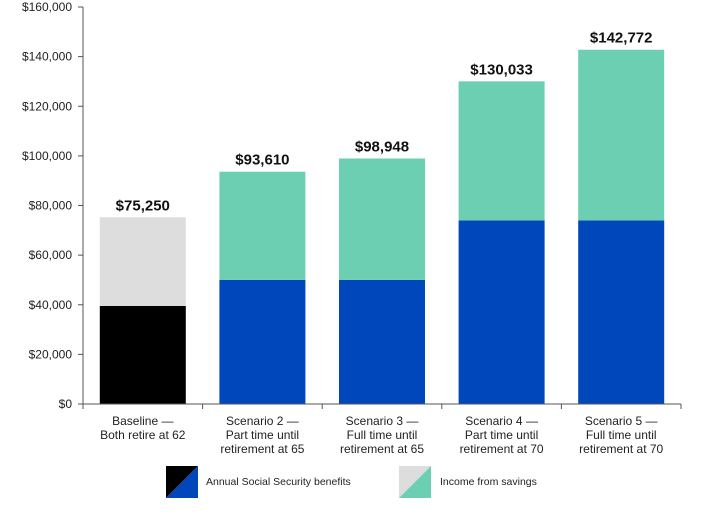  I want to click on y-tick-label: $160,000, so click(47, 7).